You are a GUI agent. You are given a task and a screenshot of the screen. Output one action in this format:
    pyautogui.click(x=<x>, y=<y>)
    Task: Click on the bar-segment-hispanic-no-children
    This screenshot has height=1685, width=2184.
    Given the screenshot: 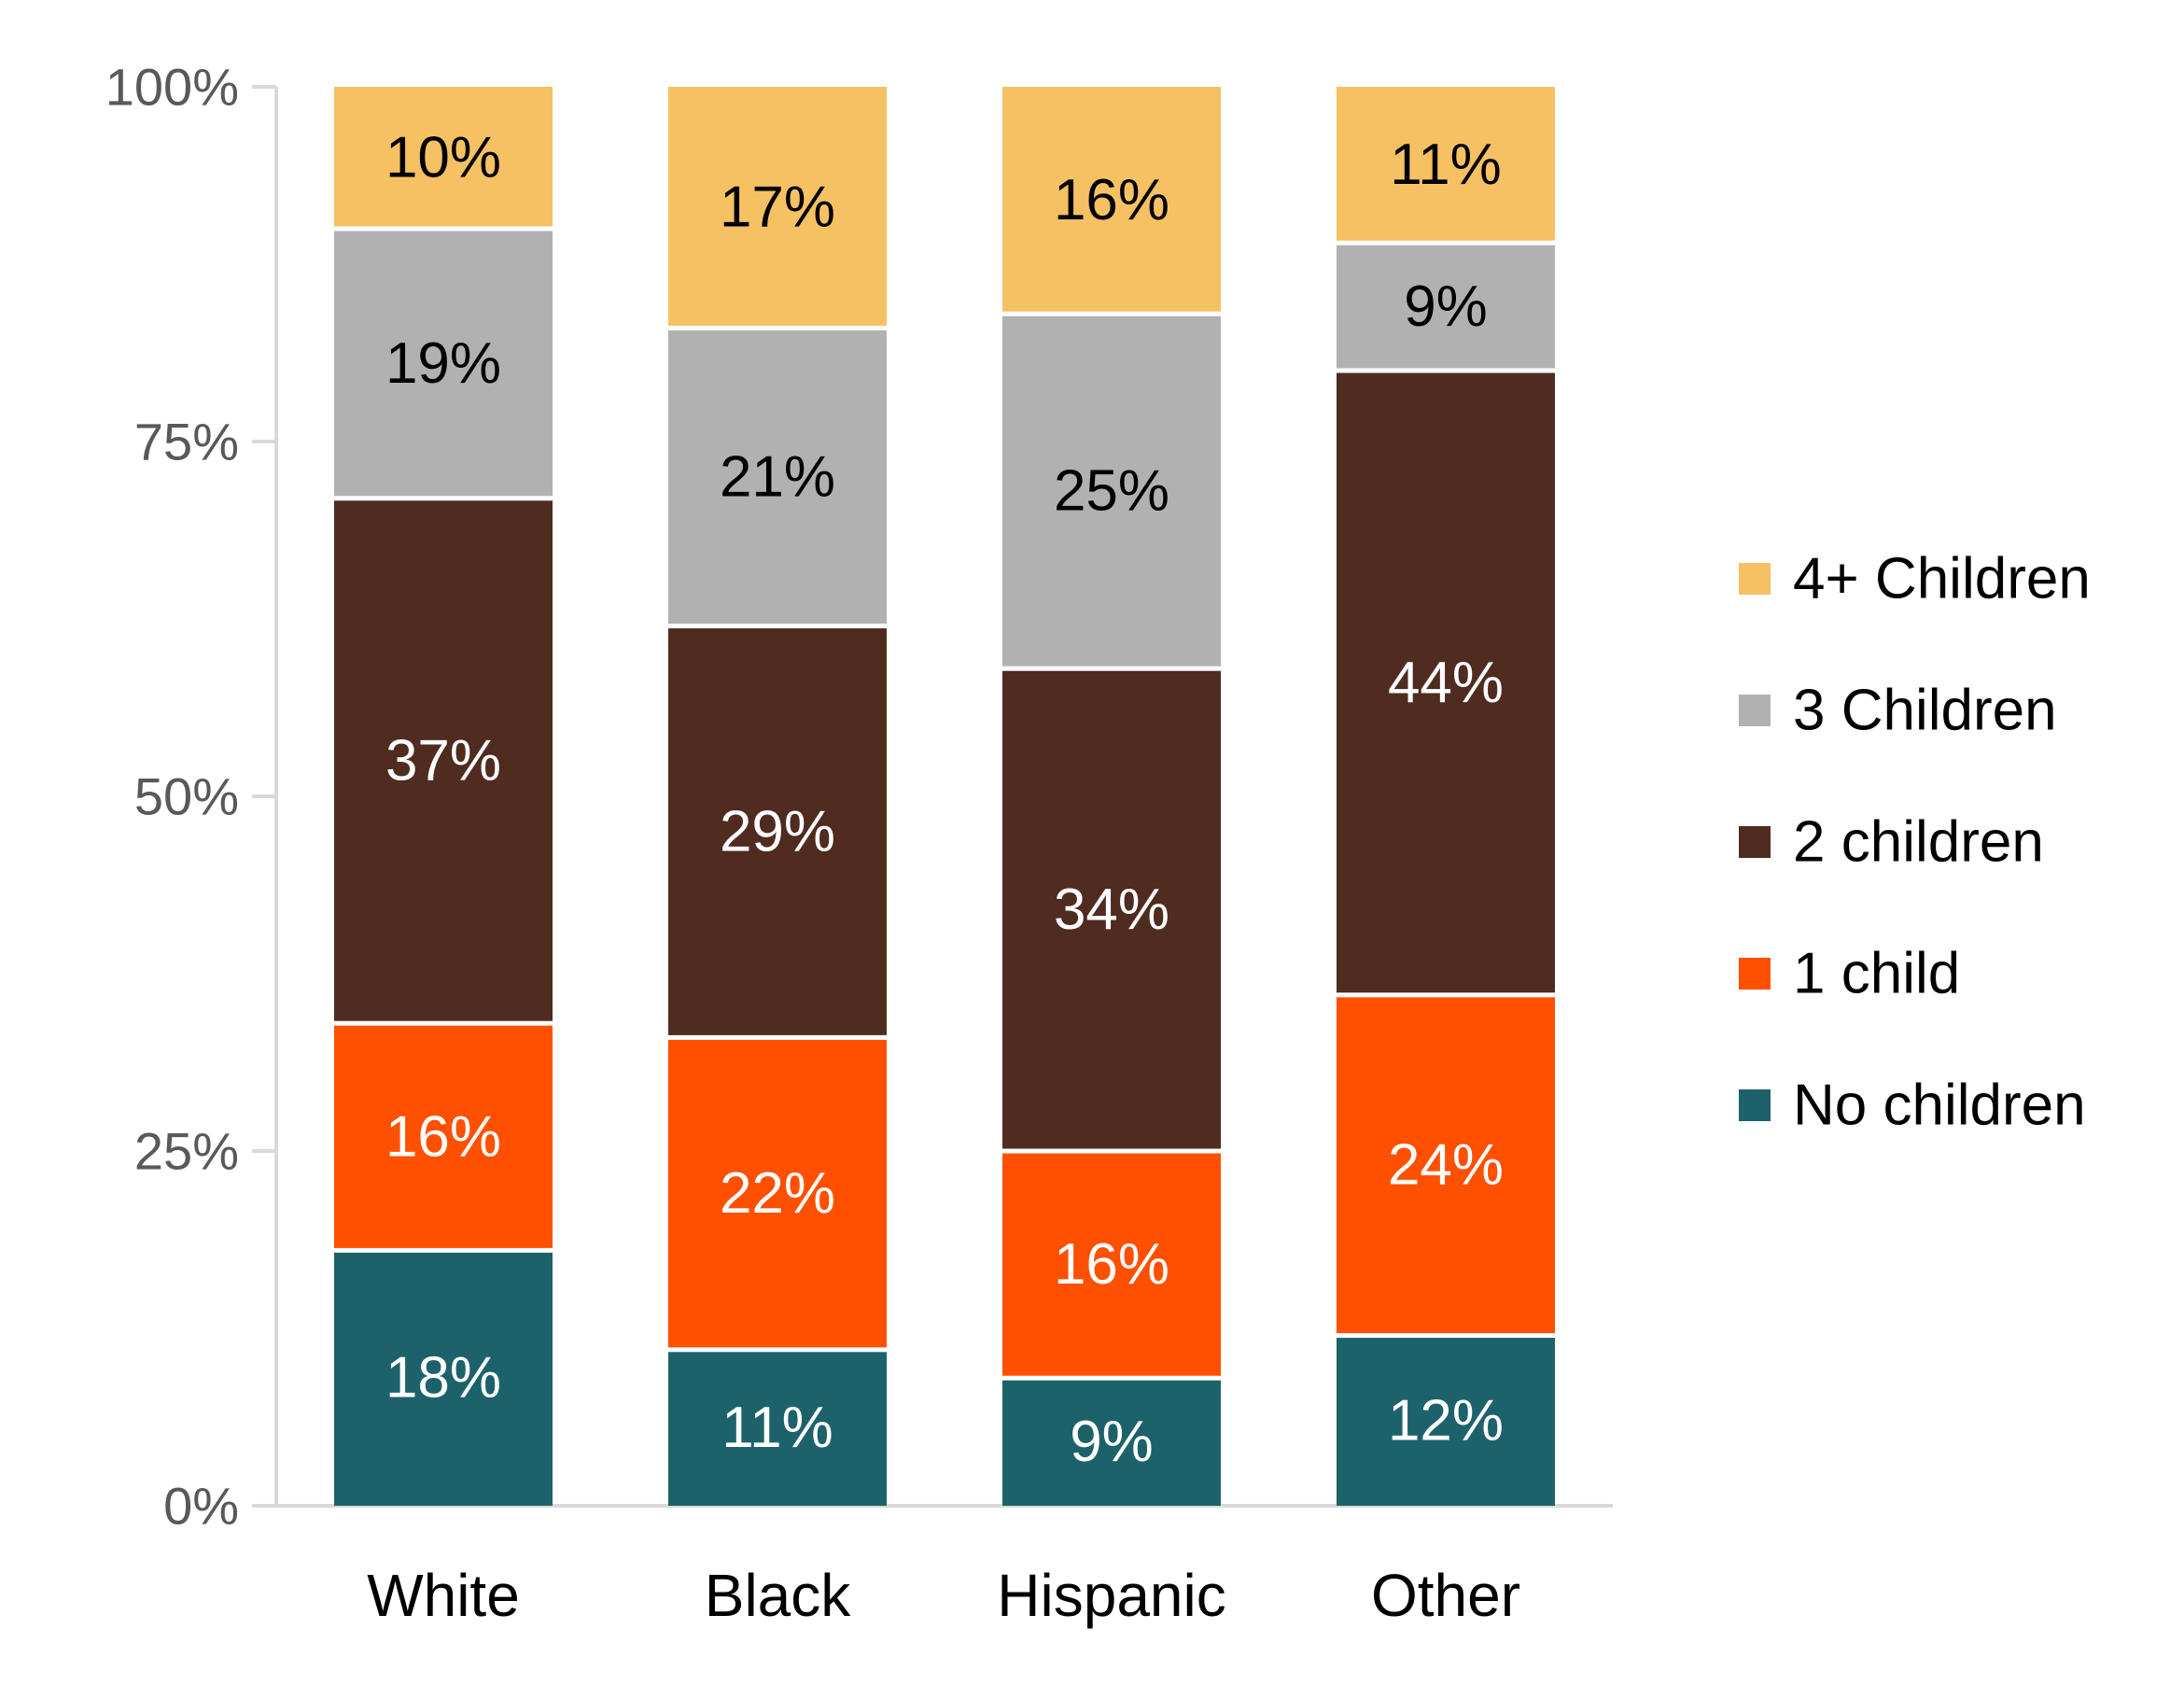 What is the action you would take?
    pyautogui.click(x=1111, y=1443)
    